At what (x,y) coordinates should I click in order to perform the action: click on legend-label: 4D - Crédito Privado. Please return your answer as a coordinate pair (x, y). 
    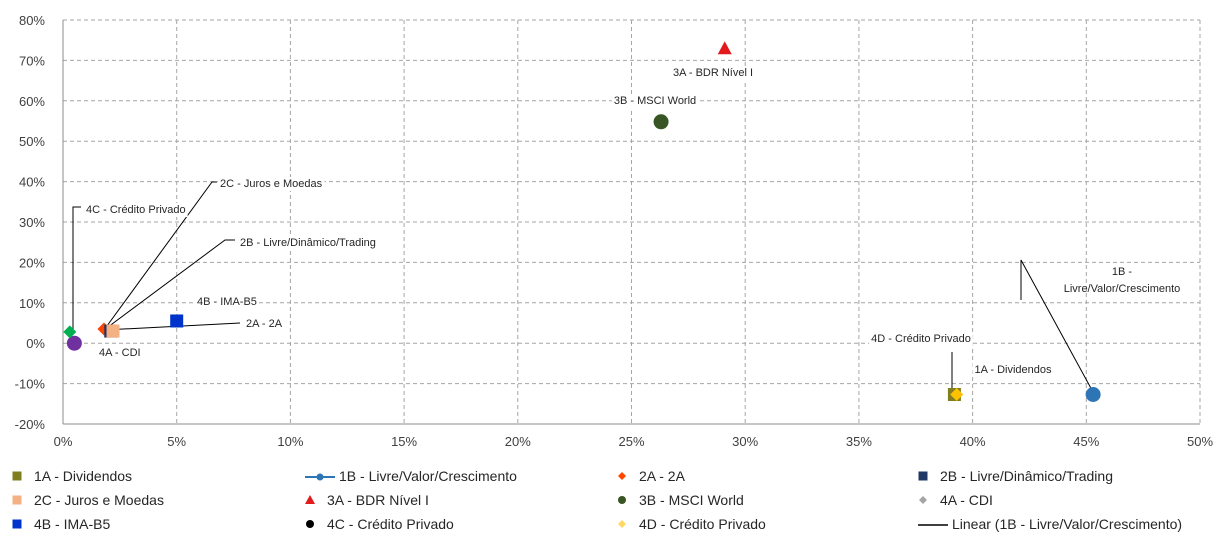
    Looking at the image, I should click on (702, 524).